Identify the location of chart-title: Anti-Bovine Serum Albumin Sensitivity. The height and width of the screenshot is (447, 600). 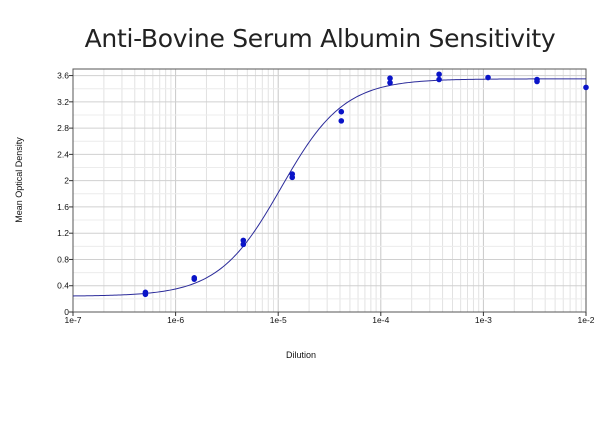
(320, 38).